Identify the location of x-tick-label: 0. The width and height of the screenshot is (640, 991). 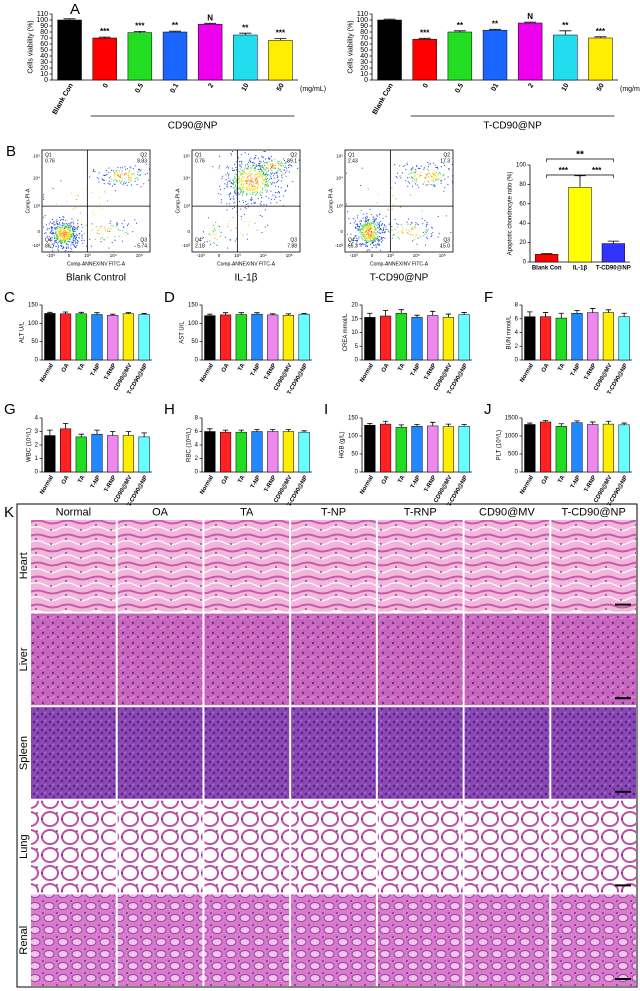
(106, 85).